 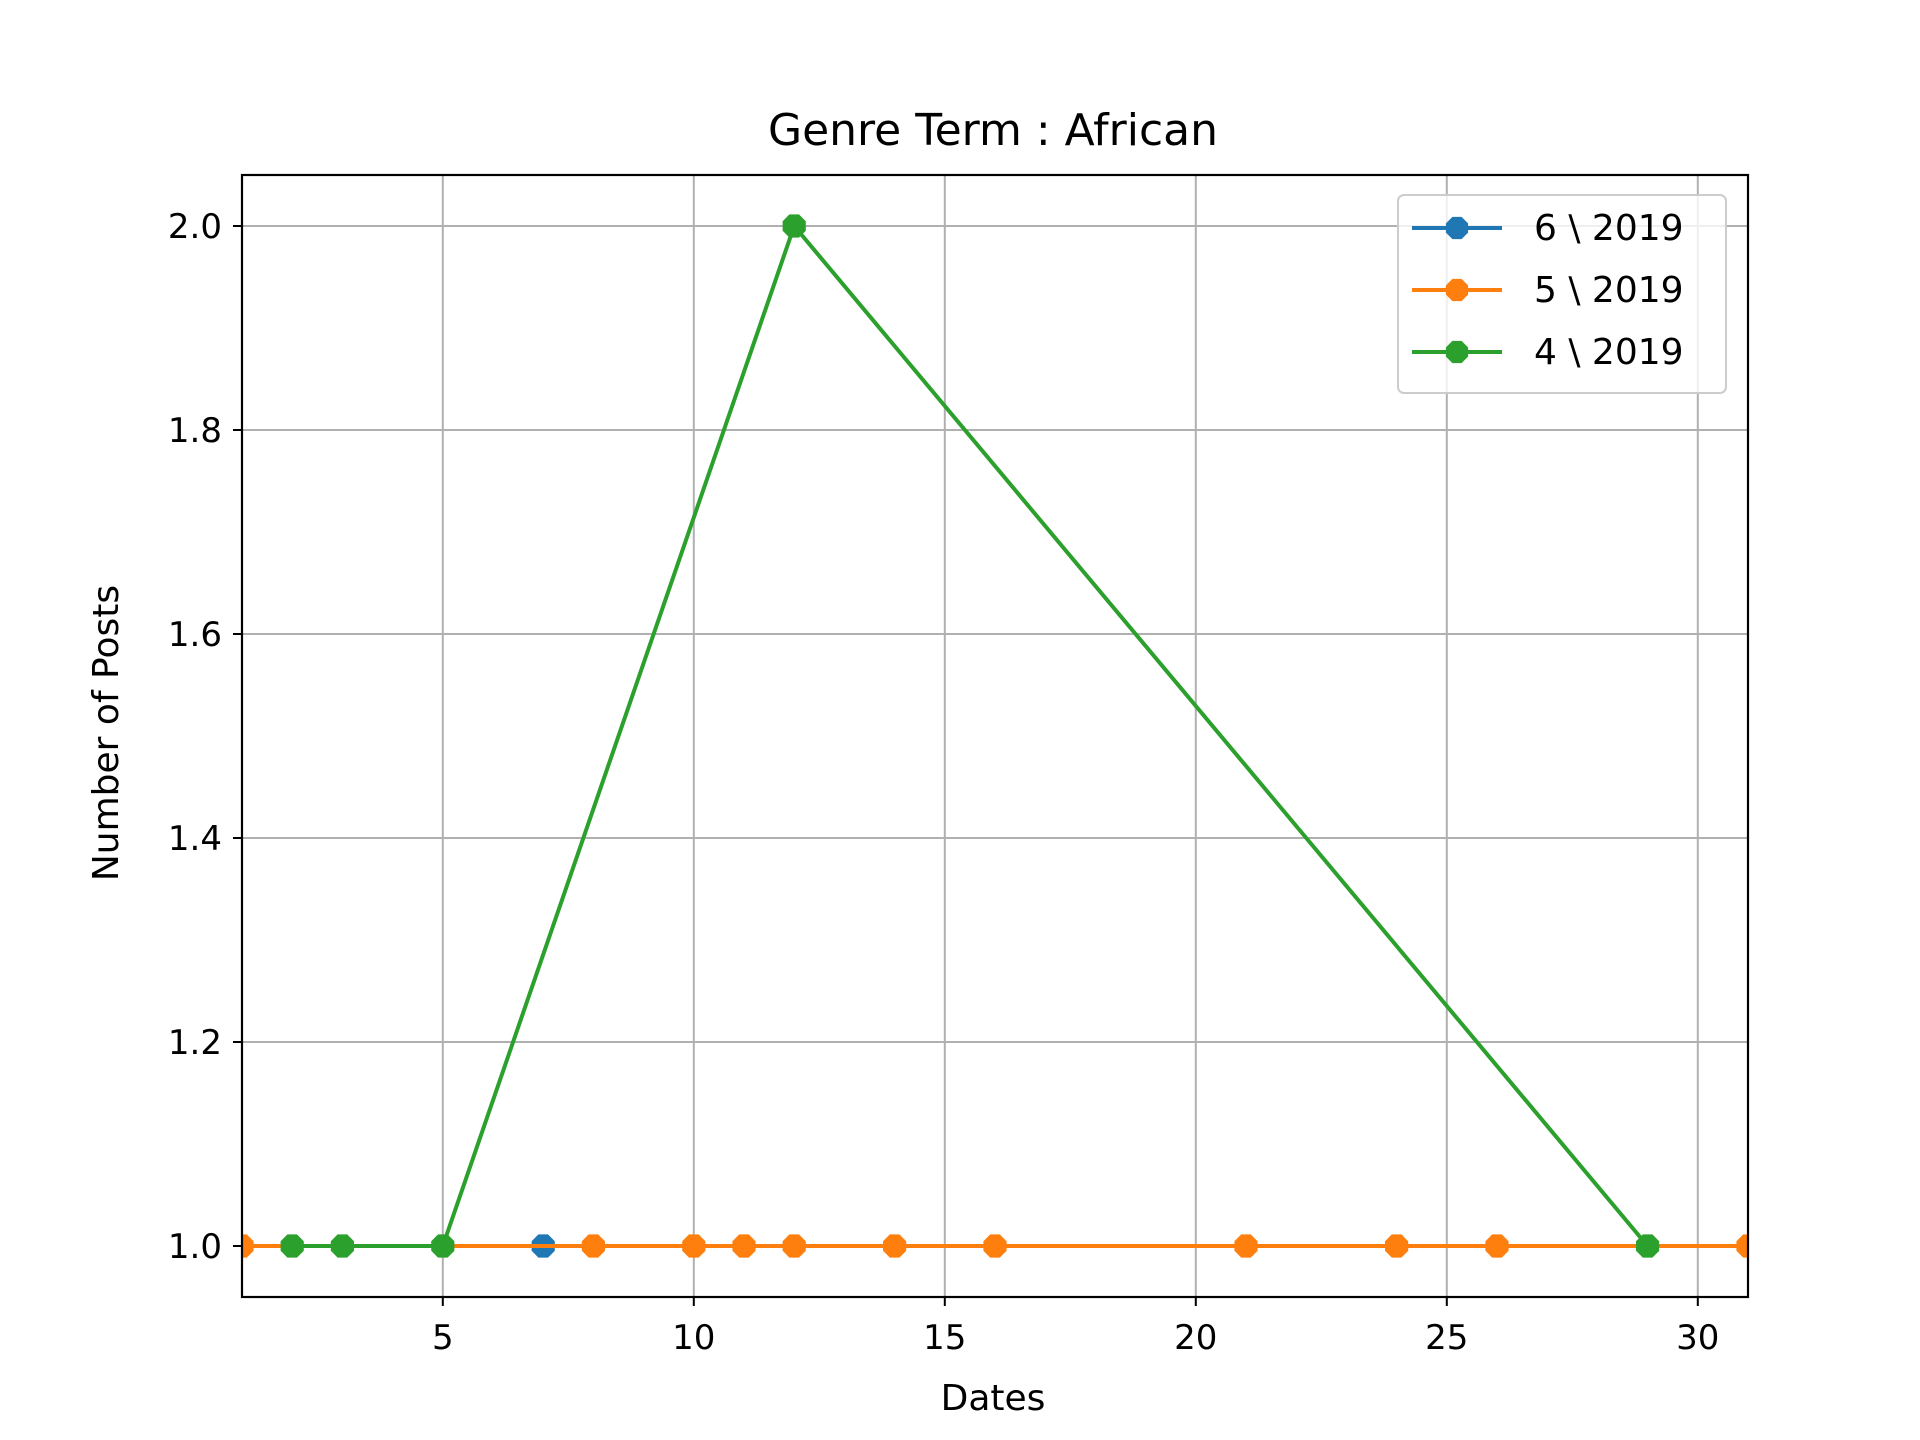 I want to click on x-tick-label: 25, so click(x=1446, y=1338).